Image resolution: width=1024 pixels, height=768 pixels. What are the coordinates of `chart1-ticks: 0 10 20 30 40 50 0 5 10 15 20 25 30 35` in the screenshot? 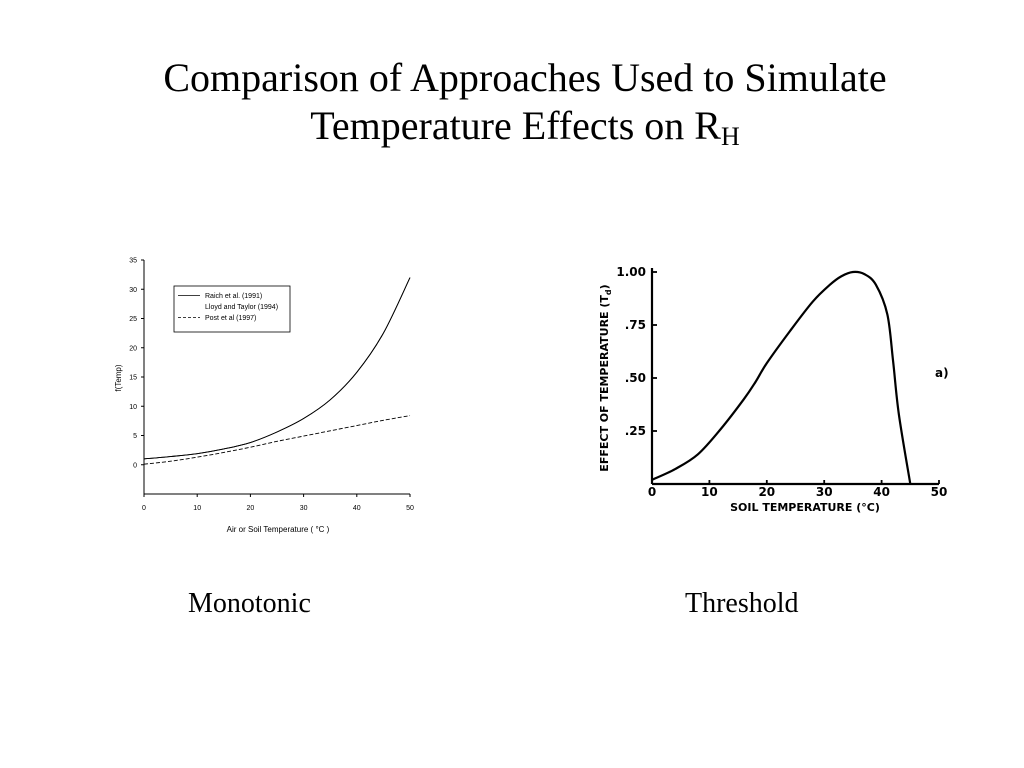 It's located at (271, 385).